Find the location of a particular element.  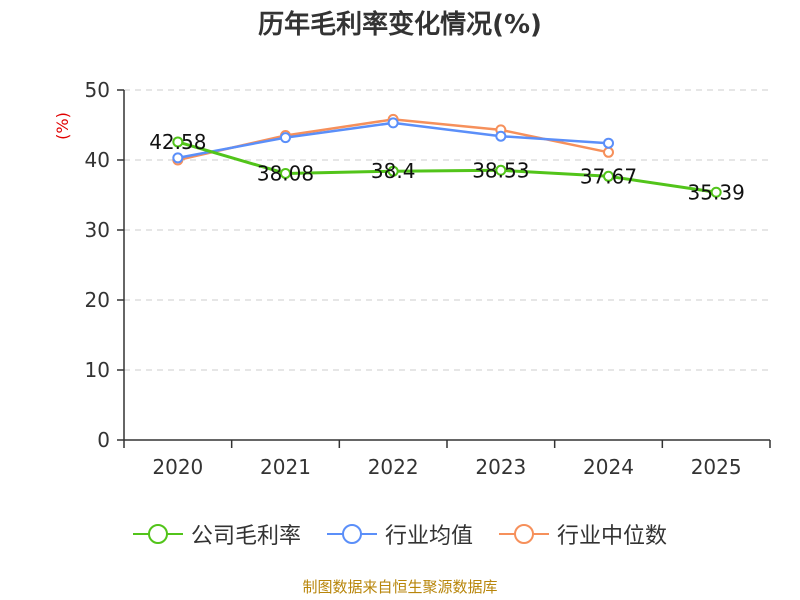

tick-label-x-2023: 2023 is located at coordinates (500, 467).